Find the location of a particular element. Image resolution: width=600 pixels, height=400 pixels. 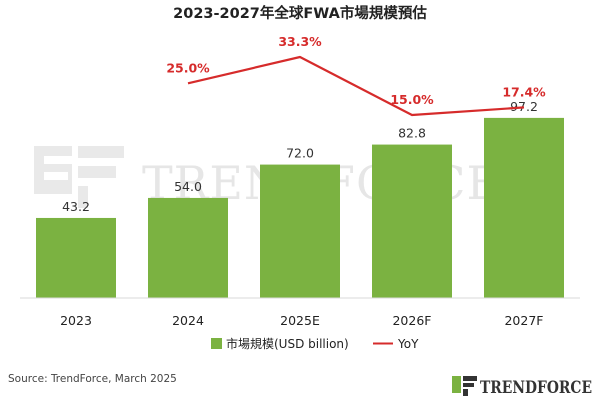

x-tick-label: 2025E is located at coordinates (300, 320).